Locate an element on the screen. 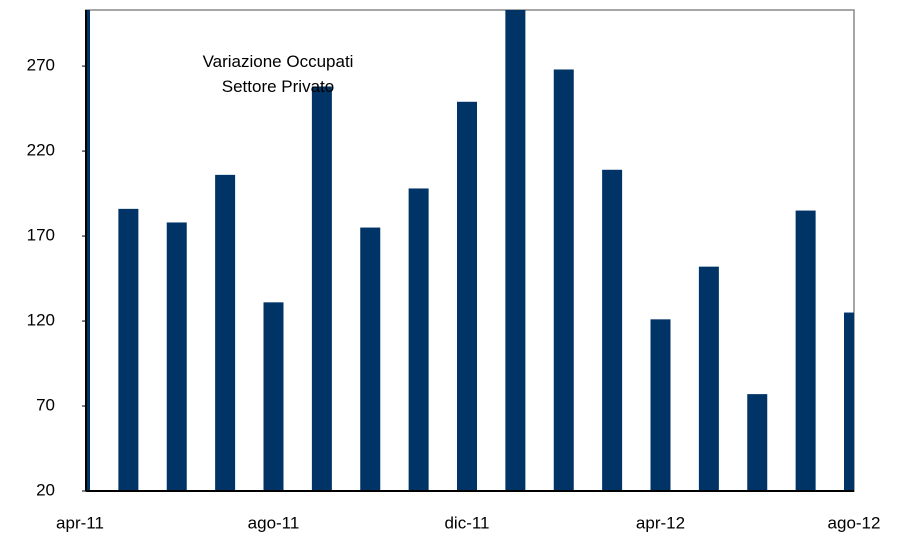 The width and height of the screenshot is (906, 544). y-tick-label: 270 is located at coordinates (41, 65).